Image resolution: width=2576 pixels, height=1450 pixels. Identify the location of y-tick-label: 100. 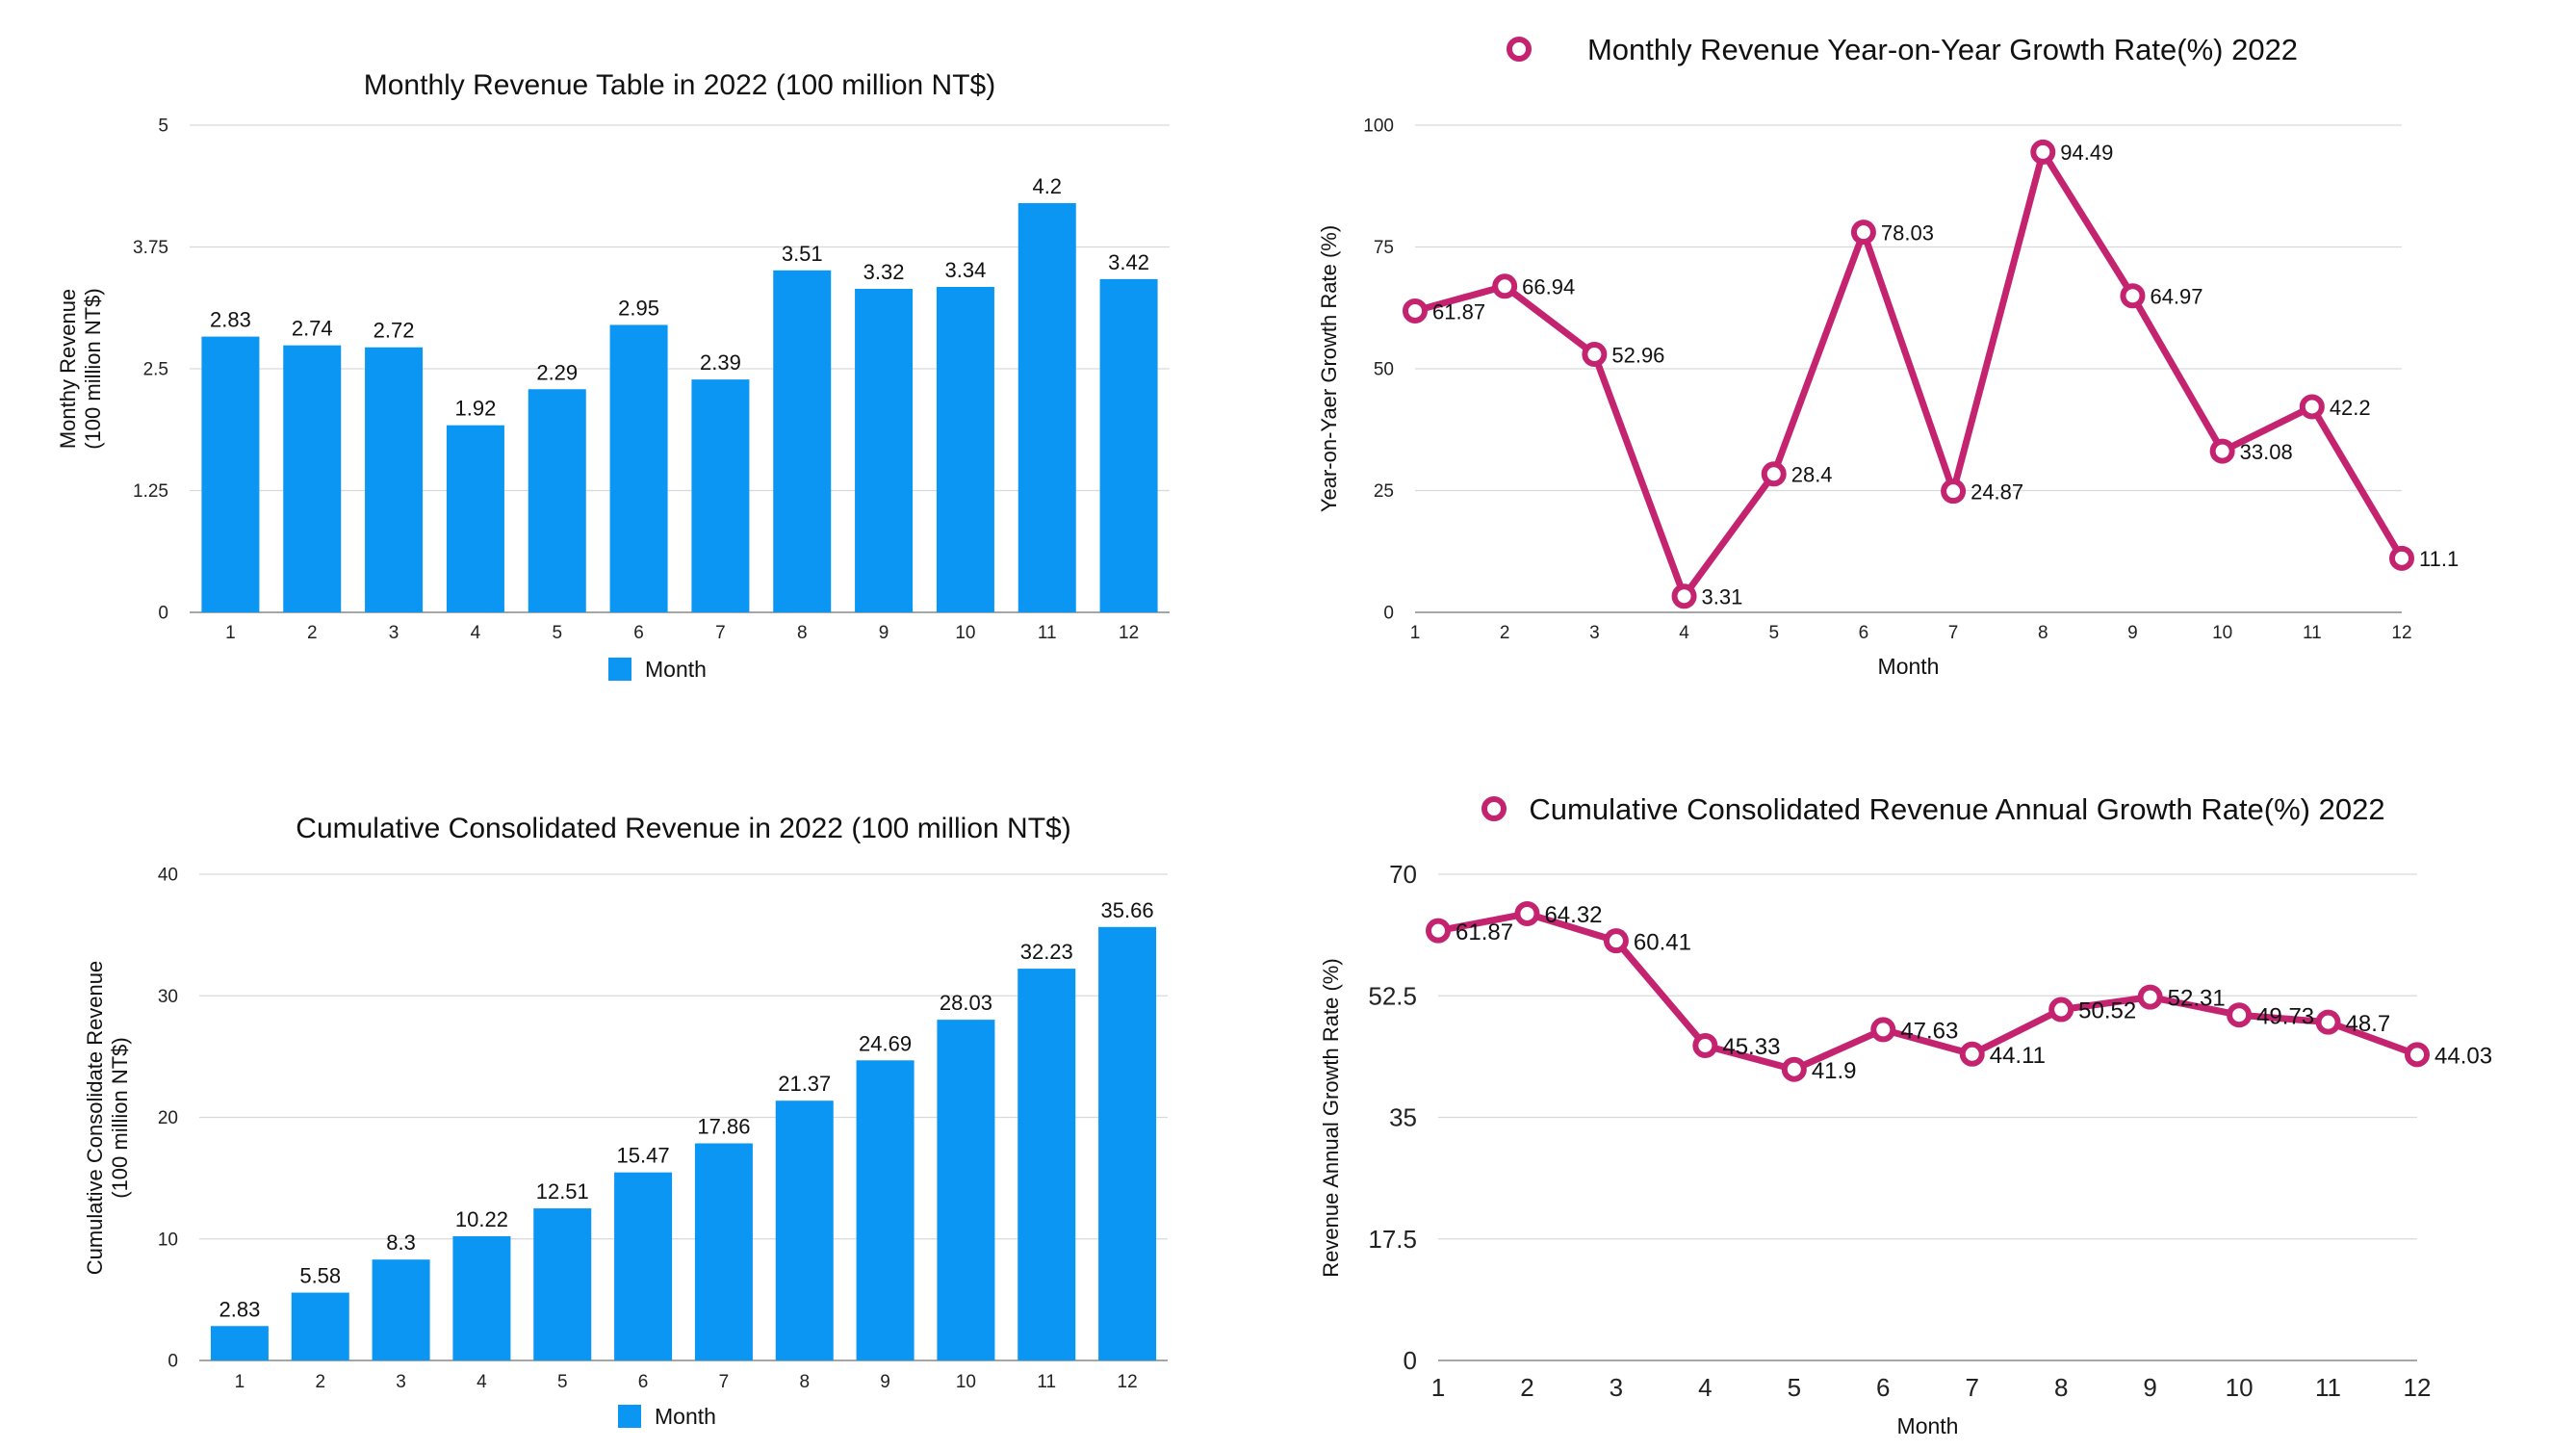
(1378, 127).